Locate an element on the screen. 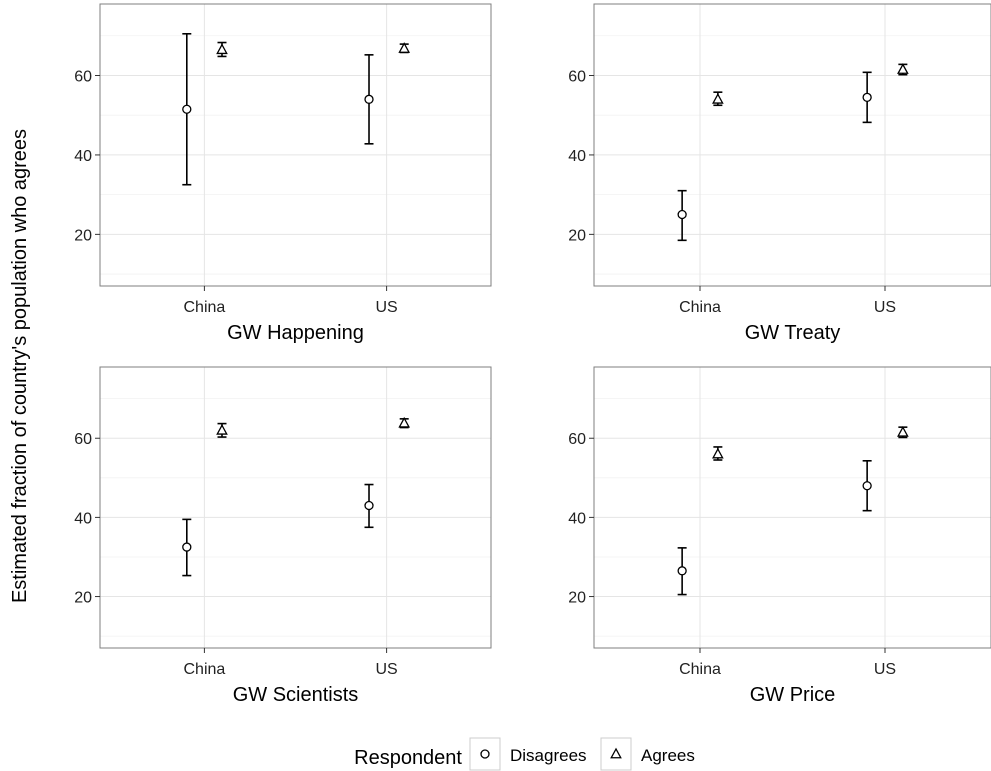 The image size is (991, 771). panel-title: GW Scientists is located at coordinates (296, 695).